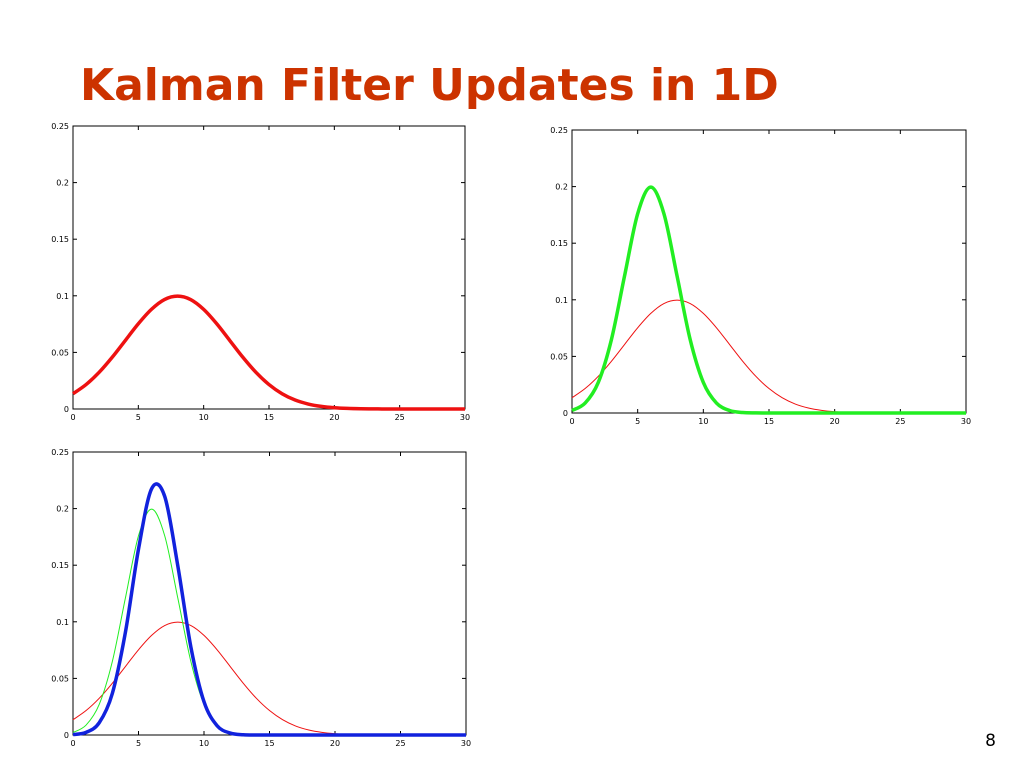 This screenshot has width=1024, height=768. Describe the element at coordinates (990, 741) in the screenshot. I see `page-number: 8` at that location.